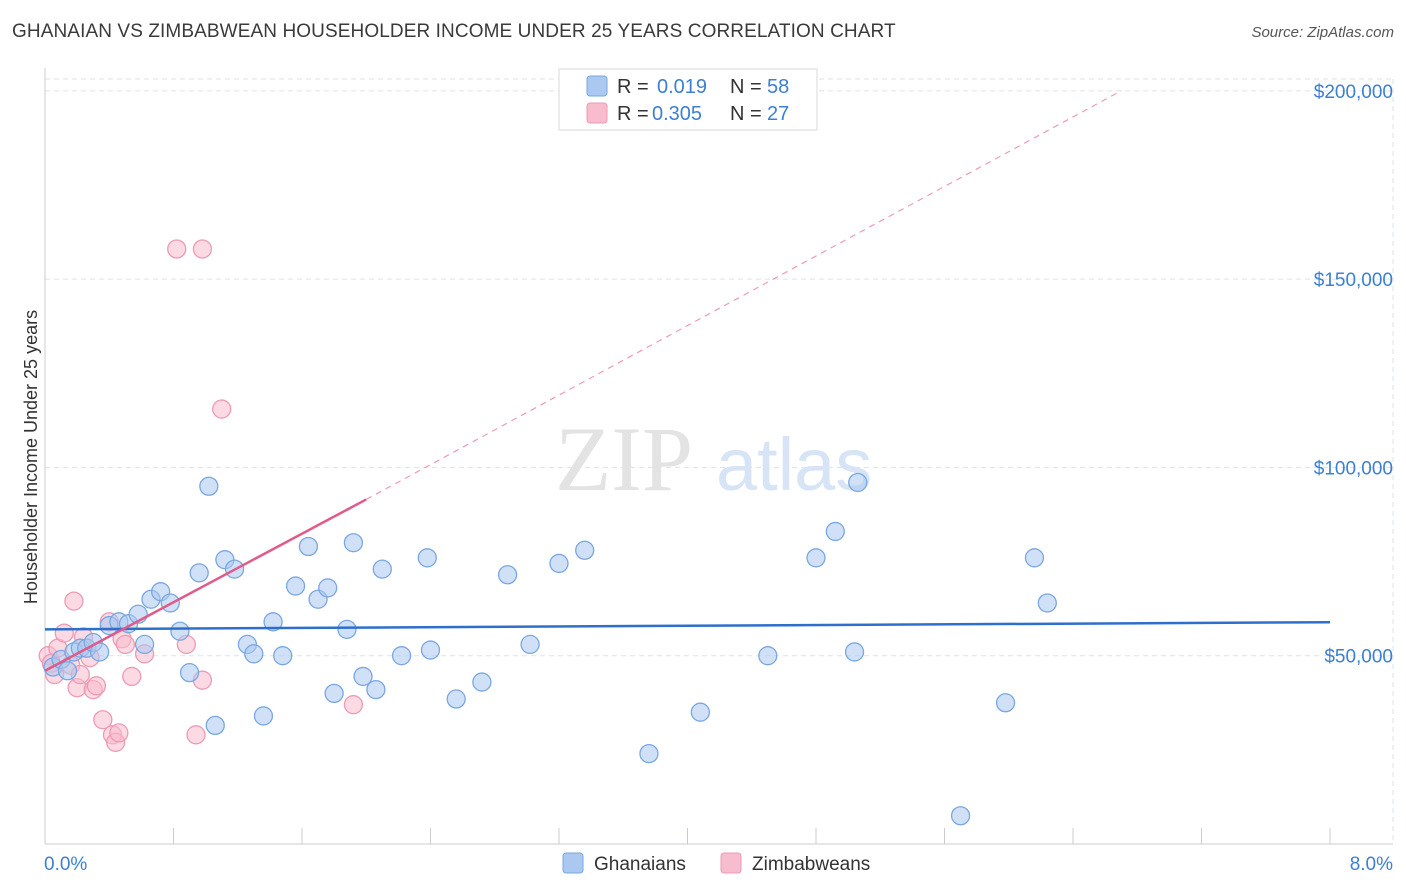 The image size is (1406, 892). What do you see at coordinates (597, 86) in the screenshot?
I see `legend-swatch-ghanaians` at bounding box center [597, 86].